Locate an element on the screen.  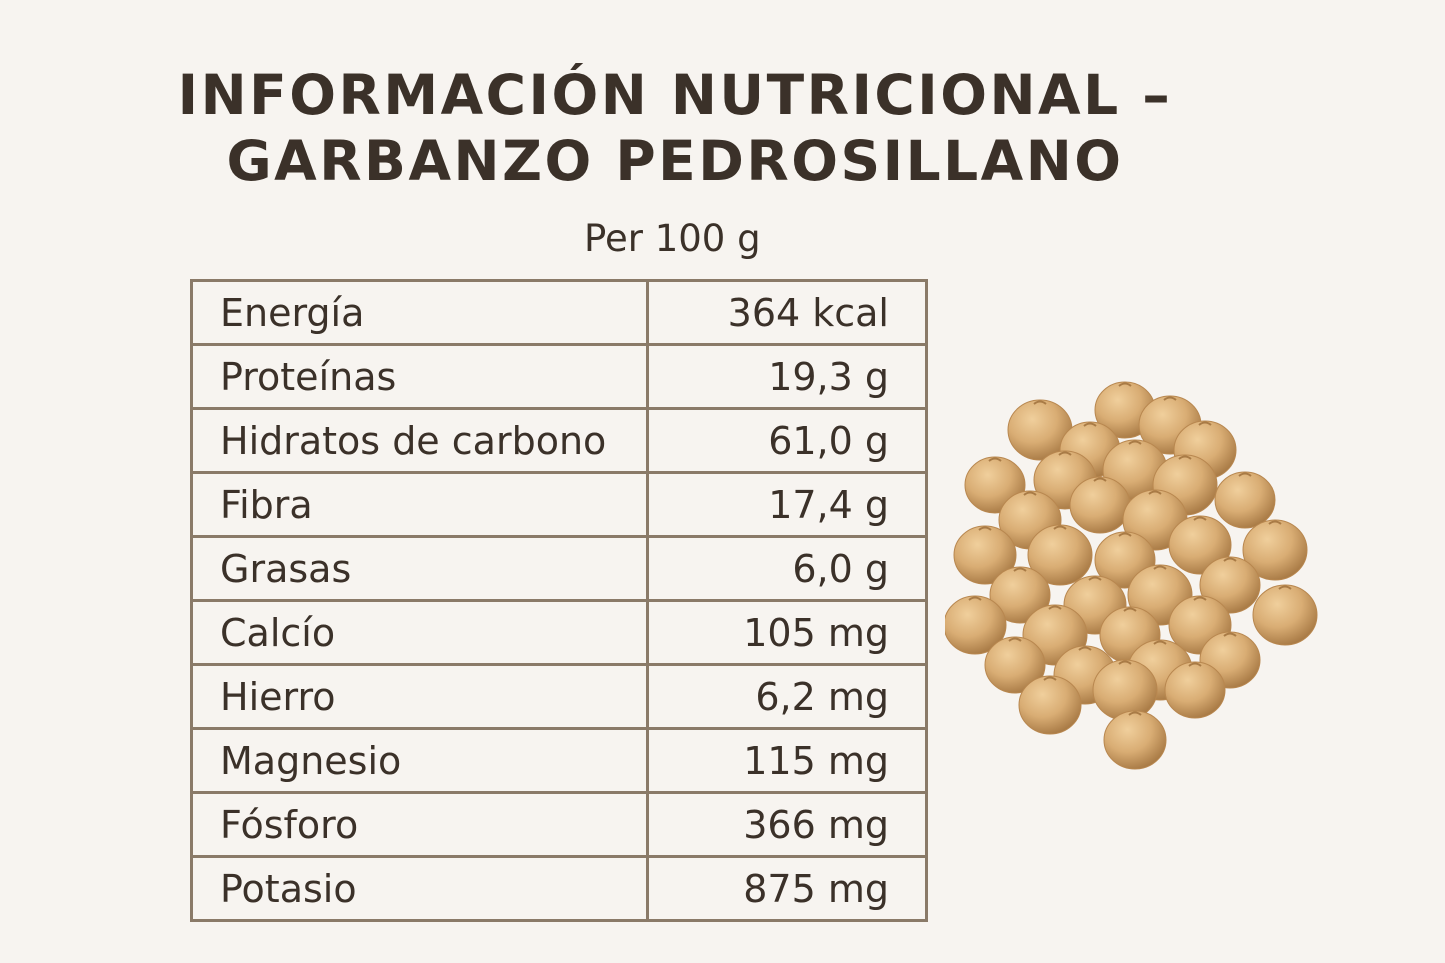
nutrient-name: Calcío is located at coordinates (419, 632).